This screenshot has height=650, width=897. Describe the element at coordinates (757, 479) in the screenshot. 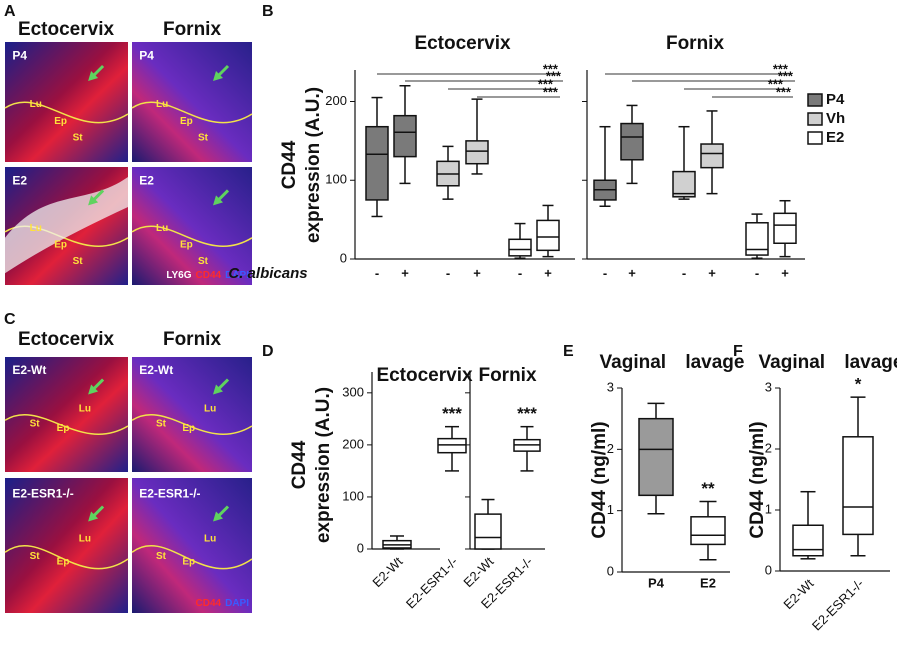

I see `y-axis-label: CD44 (ng/ml)` at that location.